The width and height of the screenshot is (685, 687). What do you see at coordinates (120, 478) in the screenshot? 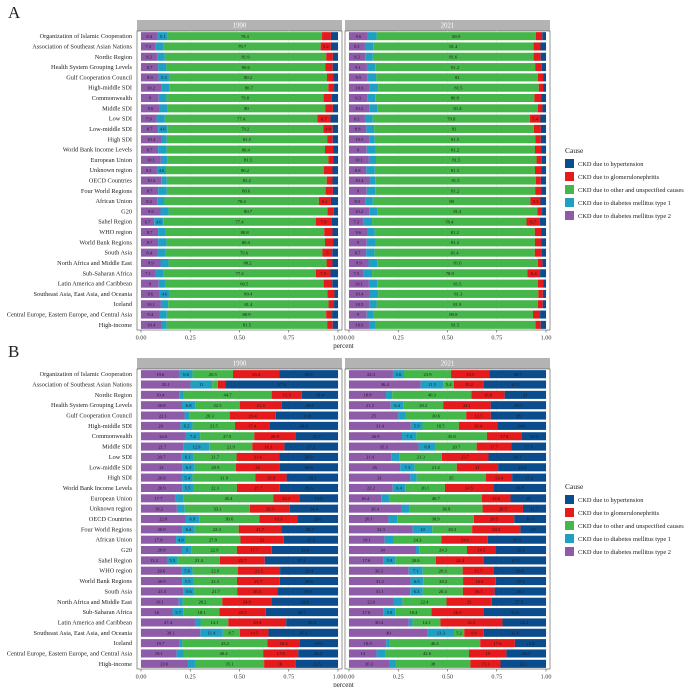
I see `category-label: High SDI` at bounding box center [120, 478].